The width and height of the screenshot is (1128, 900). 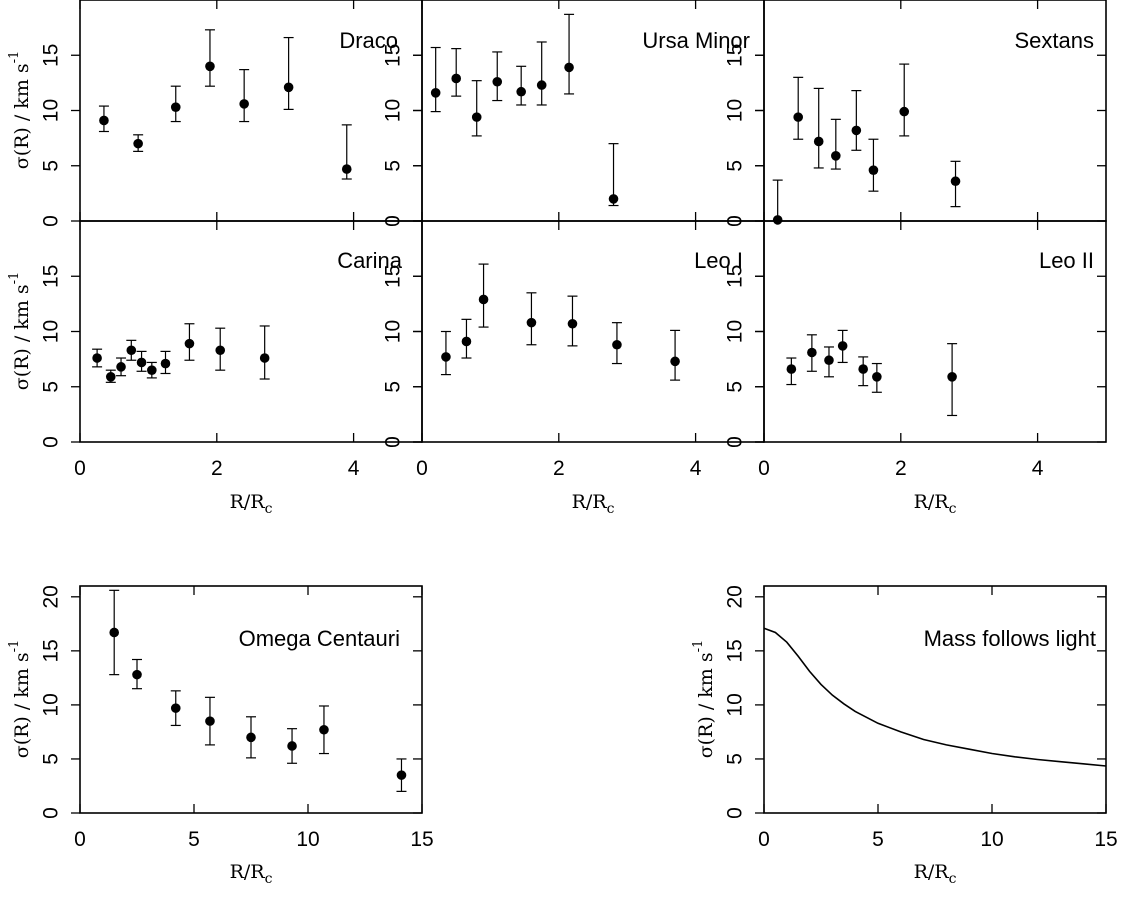 What do you see at coordinates (915, 350) in the screenshot?
I see `panel-leo-ii: 0 2 4 0 5 10 15 Leo II` at bounding box center [915, 350].